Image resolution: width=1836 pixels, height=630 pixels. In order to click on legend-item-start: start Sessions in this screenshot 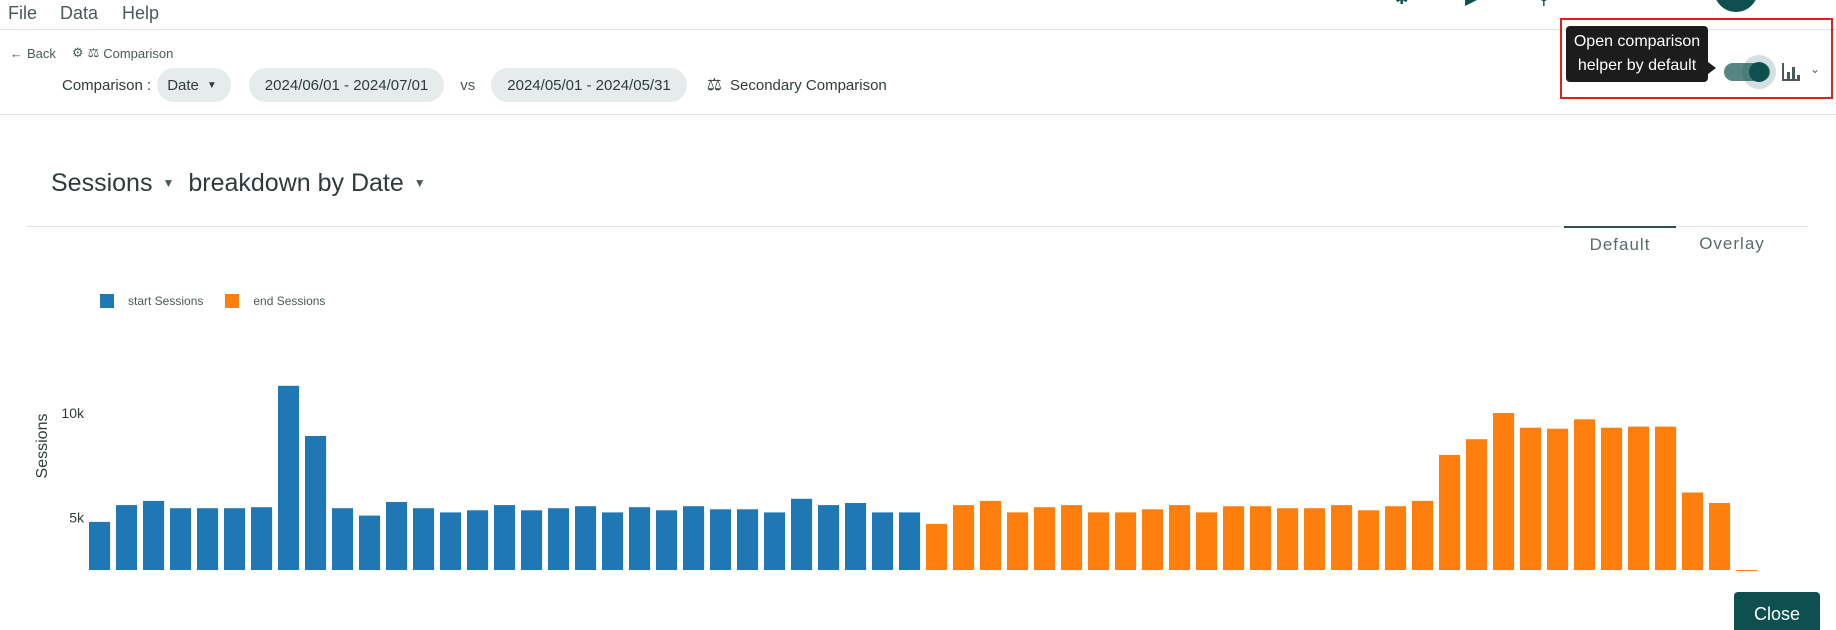, I will do `click(151, 301)`.